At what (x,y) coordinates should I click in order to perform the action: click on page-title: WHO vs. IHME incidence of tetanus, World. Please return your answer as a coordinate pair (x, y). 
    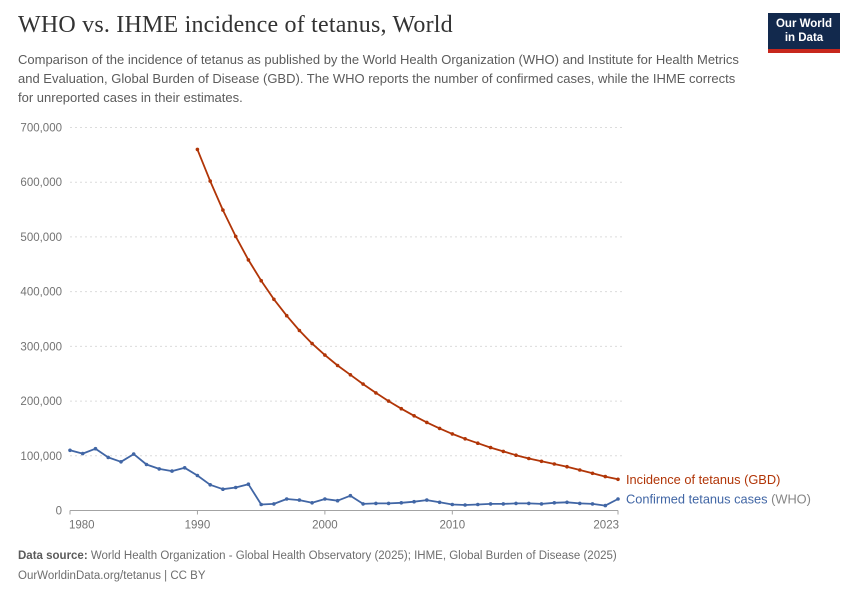
    Looking at the image, I should click on (235, 25).